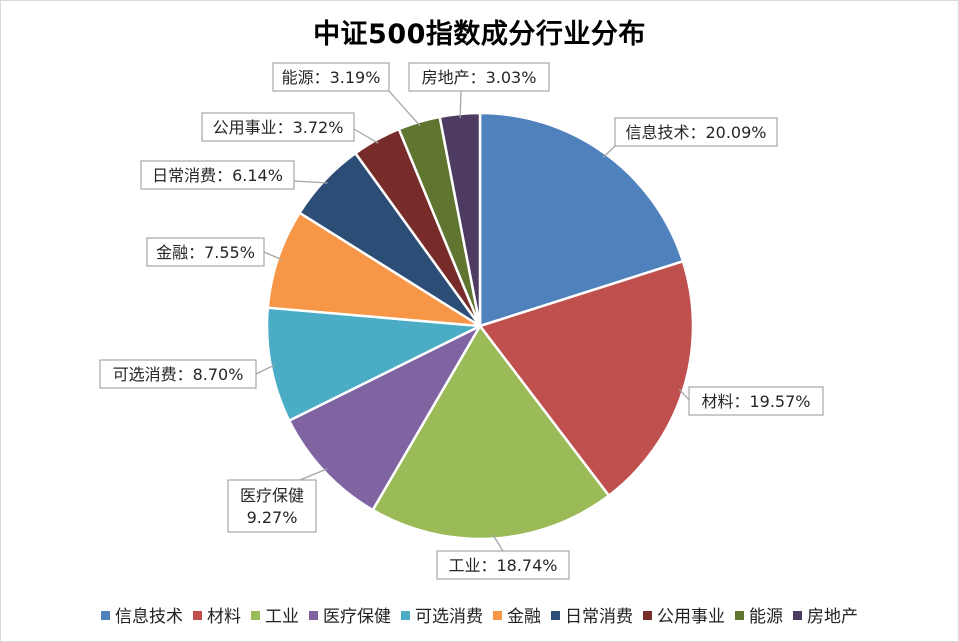 The height and width of the screenshot is (642, 959). I want to click on data-label-text: 房地产：3.03%, so click(479, 77).